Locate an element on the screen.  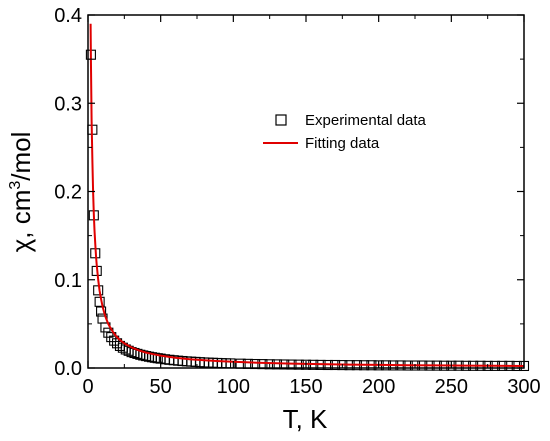
legend-label-experimental: Experimental data is located at coordinates (366, 120).